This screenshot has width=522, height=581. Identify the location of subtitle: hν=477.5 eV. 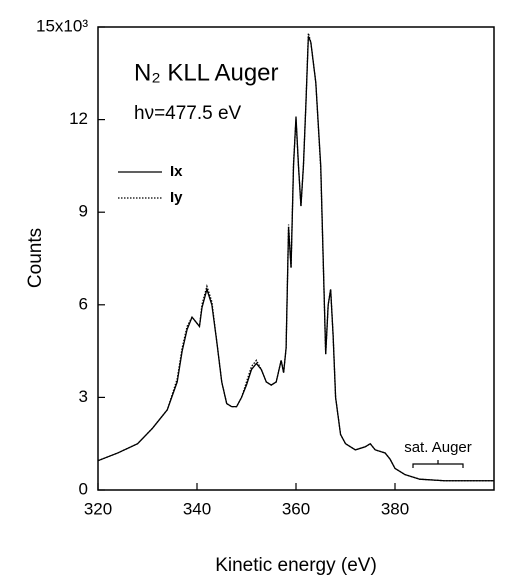
(188, 113).